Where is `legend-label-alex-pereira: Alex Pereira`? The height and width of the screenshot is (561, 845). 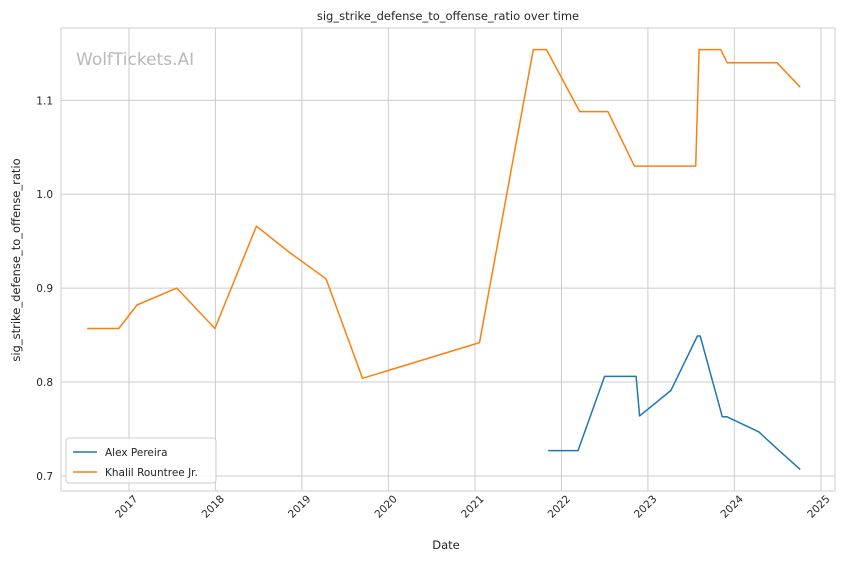
legend-label-alex-pereira: Alex Pereira is located at coordinates (136, 453).